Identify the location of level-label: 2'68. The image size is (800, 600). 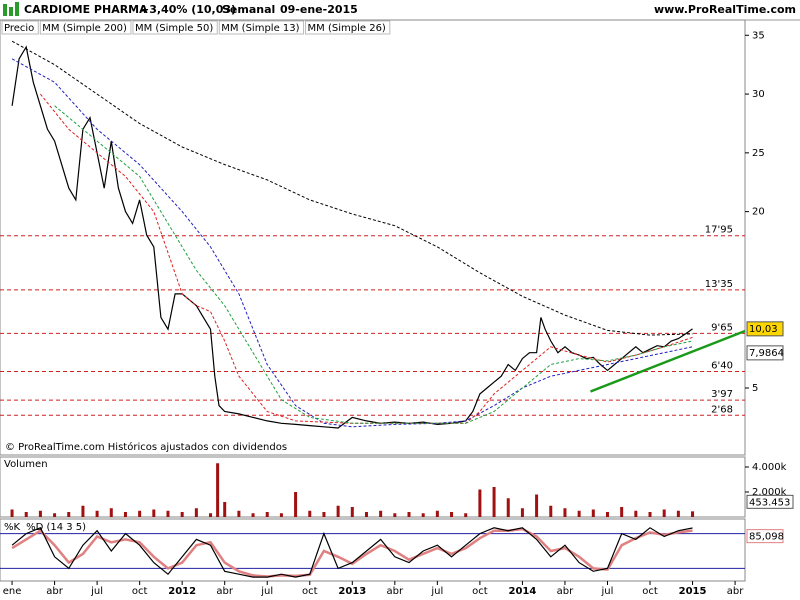
(722, 409).